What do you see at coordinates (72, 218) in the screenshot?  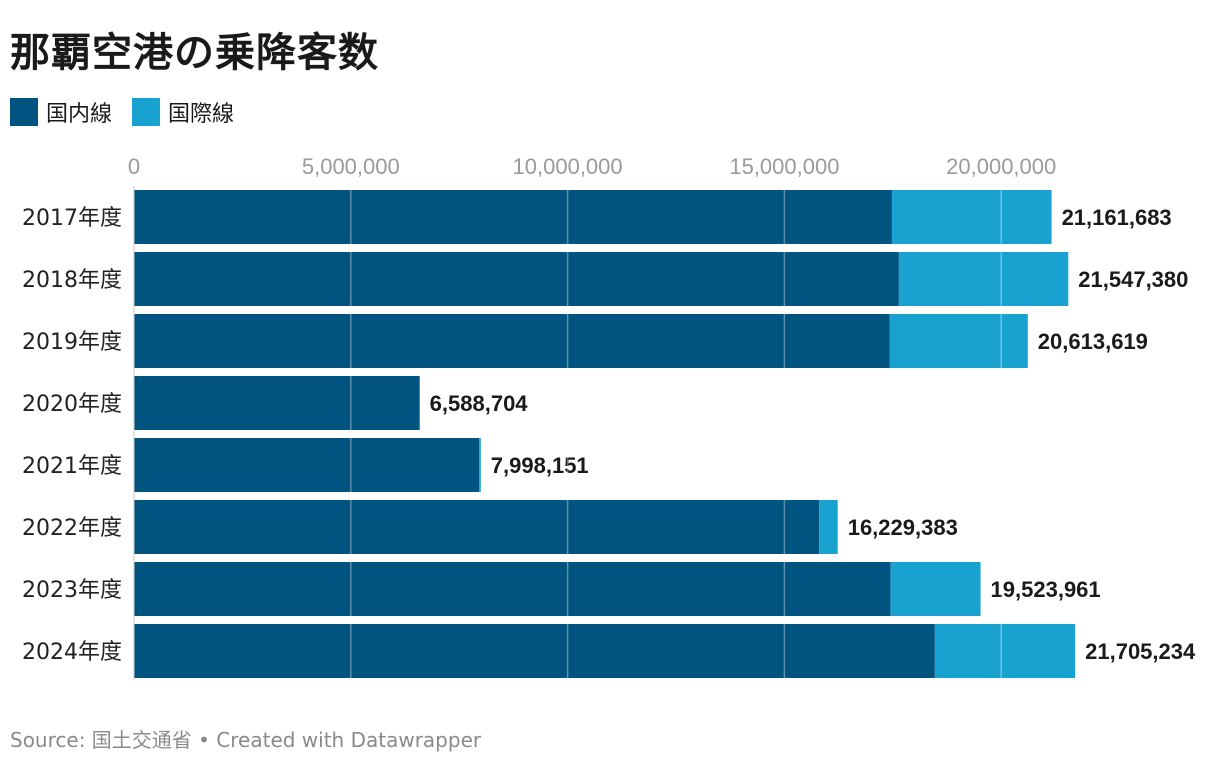 I see `category-label: 2017年度` at bounding box center [72, 218].